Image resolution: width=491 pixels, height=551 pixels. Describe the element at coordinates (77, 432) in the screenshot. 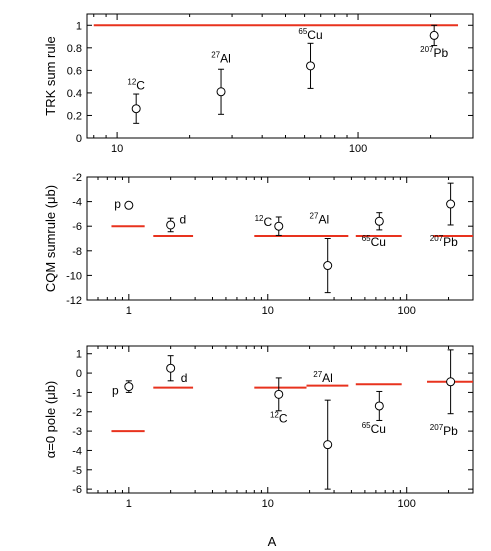

I see `y-tick-label: -3` at that location.